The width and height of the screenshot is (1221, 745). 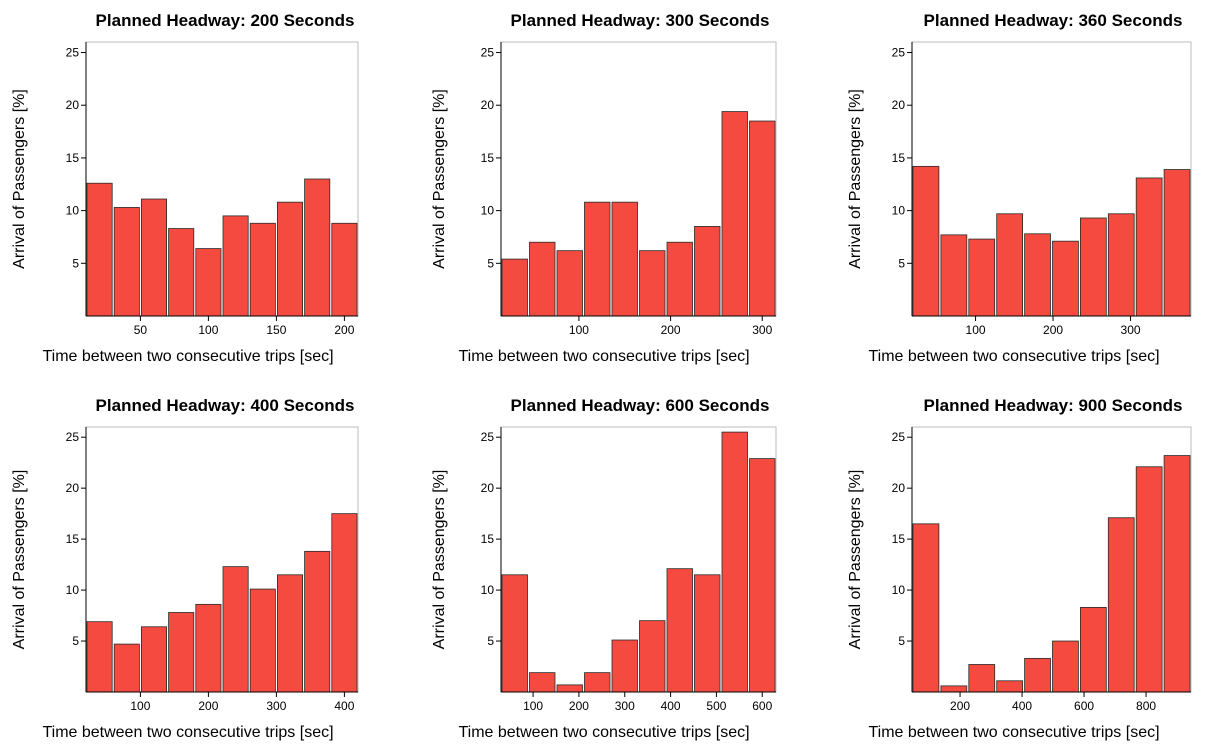 What do you see at coordinates (141, 330) in the screenshot?
I see `x-tick-label: 50` at bounding box center [141, 330].